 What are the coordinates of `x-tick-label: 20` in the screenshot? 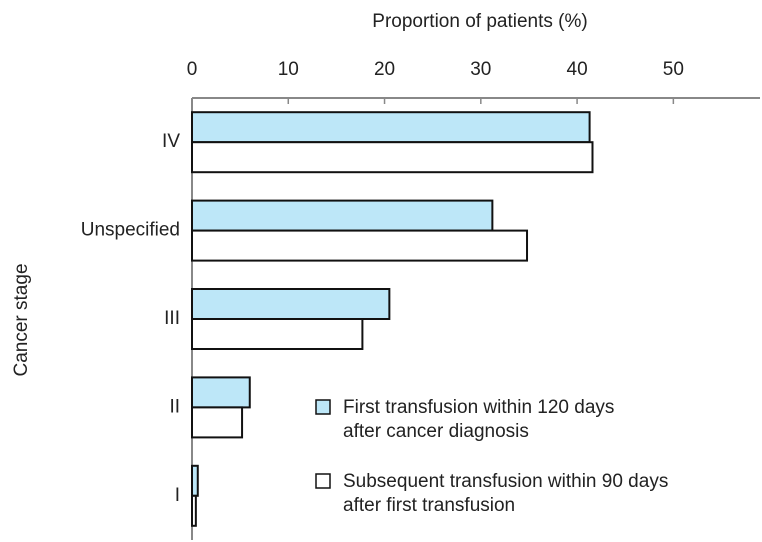 It's located at (384, 69).